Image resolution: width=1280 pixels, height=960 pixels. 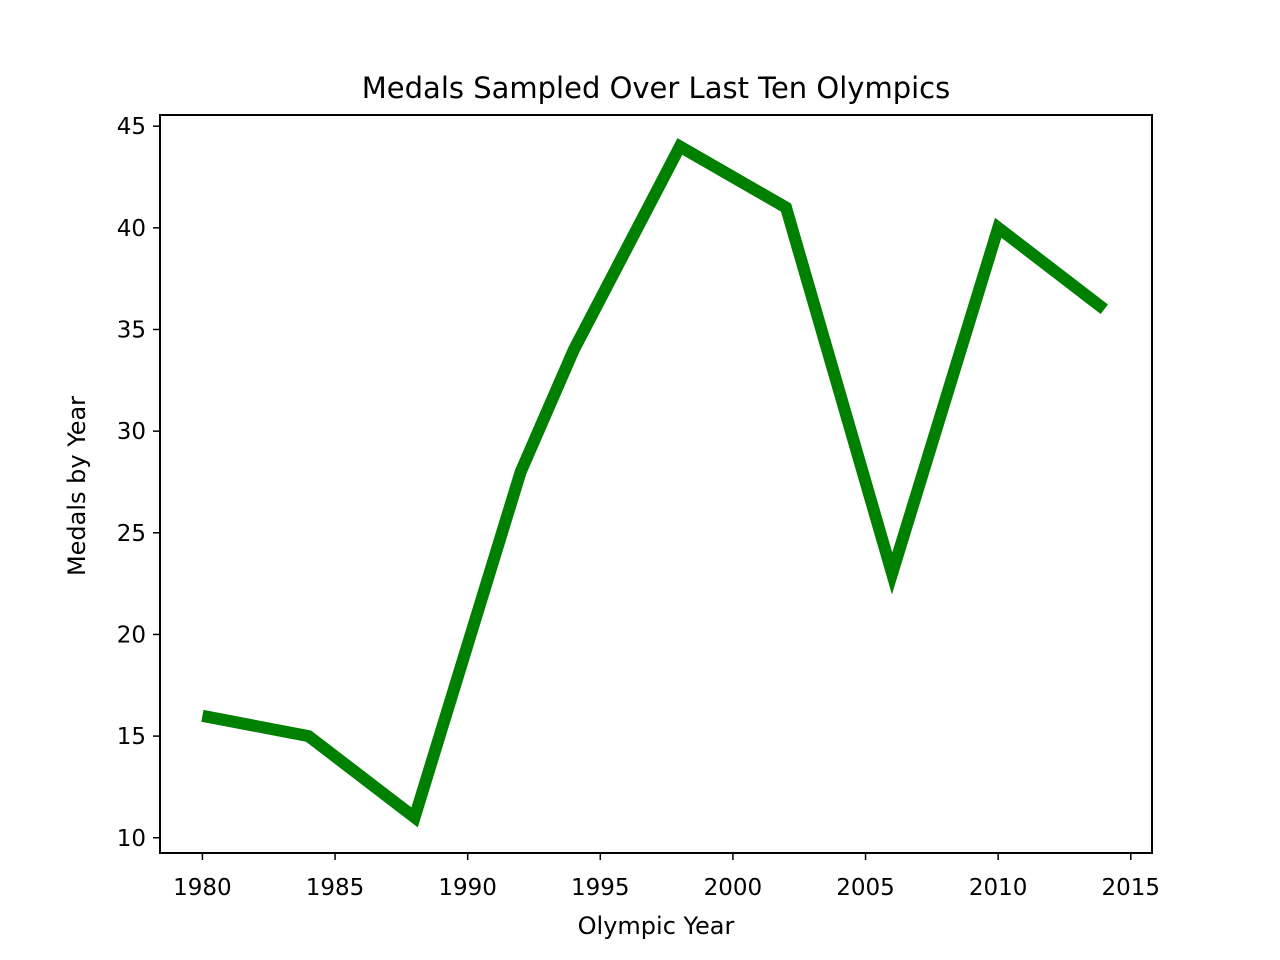 I want to click on y-tick-label: 20, so click(x=131, y=635).